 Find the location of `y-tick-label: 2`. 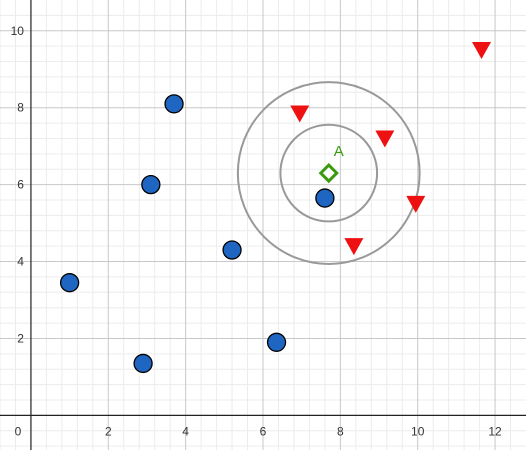

y-tick-label: 2 is located at coordinates (20, 338).